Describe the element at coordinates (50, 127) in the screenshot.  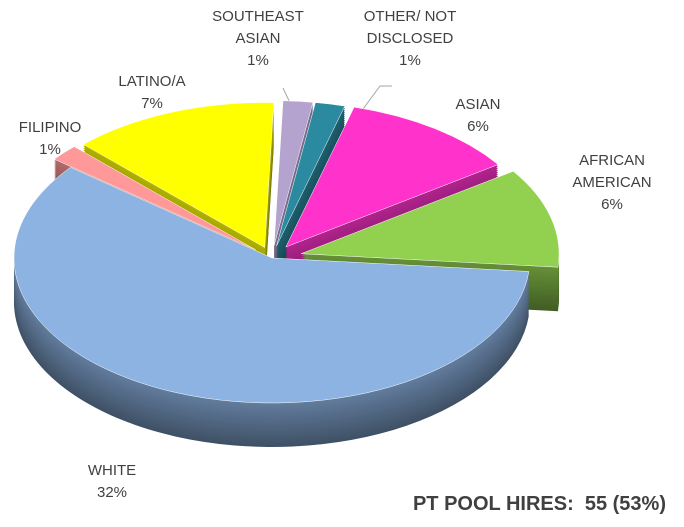
I see `slice-name: FILIPINO` at that location.